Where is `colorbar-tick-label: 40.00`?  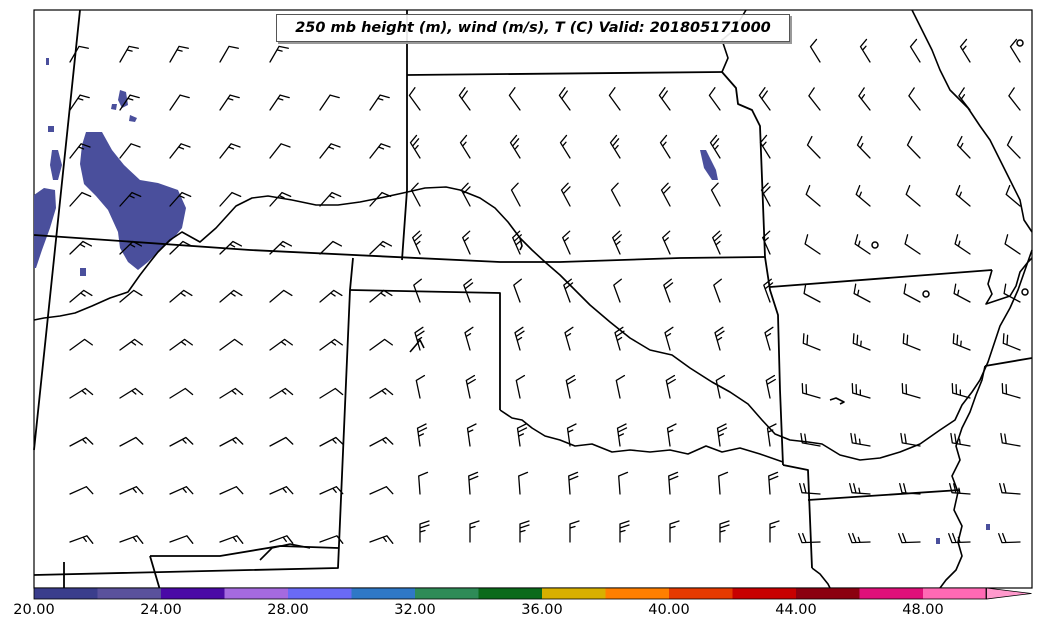
colorbar-tick-label: 40.00 is located at coordinates (669, 610).